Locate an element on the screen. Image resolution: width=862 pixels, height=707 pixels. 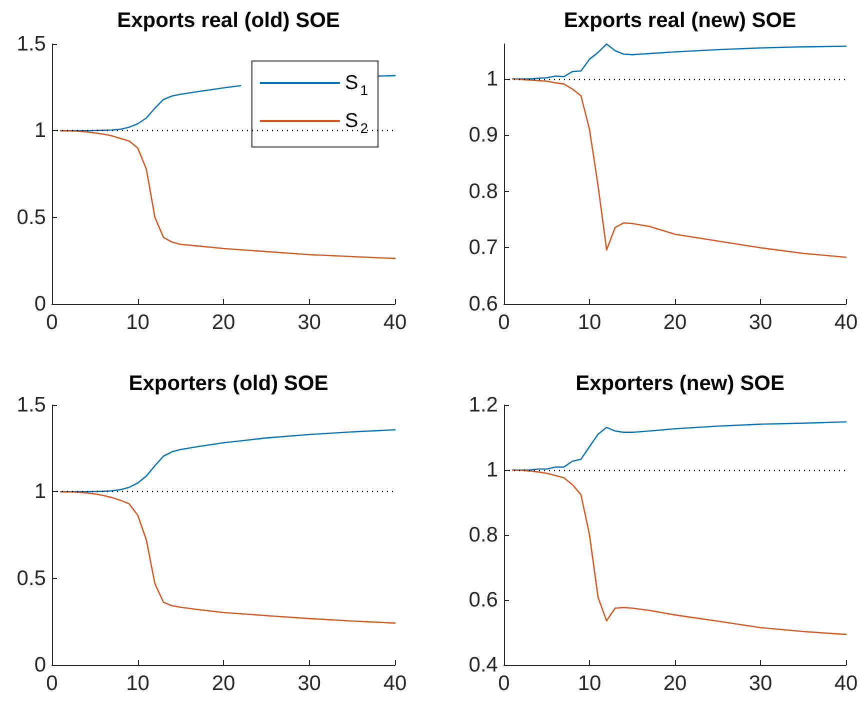
y-tick-label: 0.9 is located at coordinates (483, 135).